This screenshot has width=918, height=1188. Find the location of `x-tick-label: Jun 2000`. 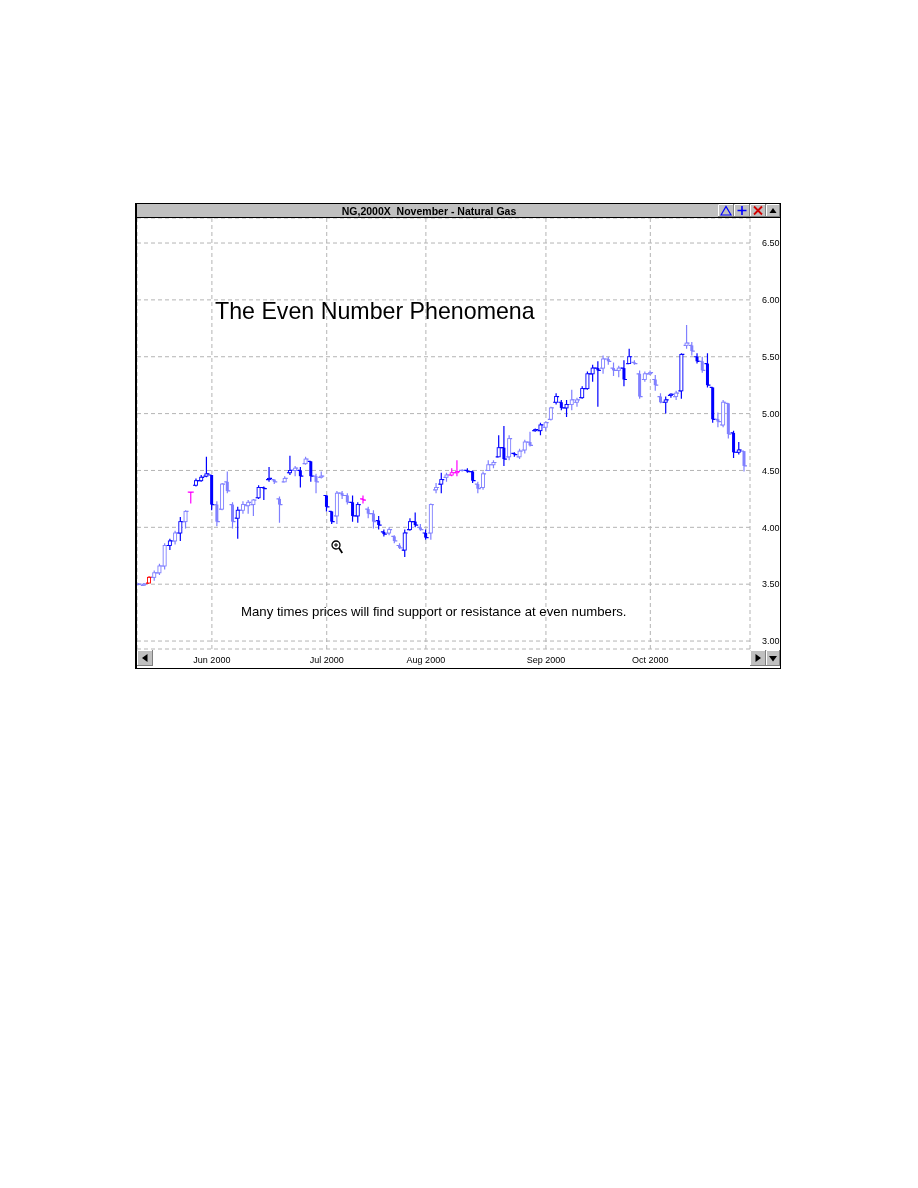

x-tick-label: Jun 2000 is located at coordinates (212, 660).